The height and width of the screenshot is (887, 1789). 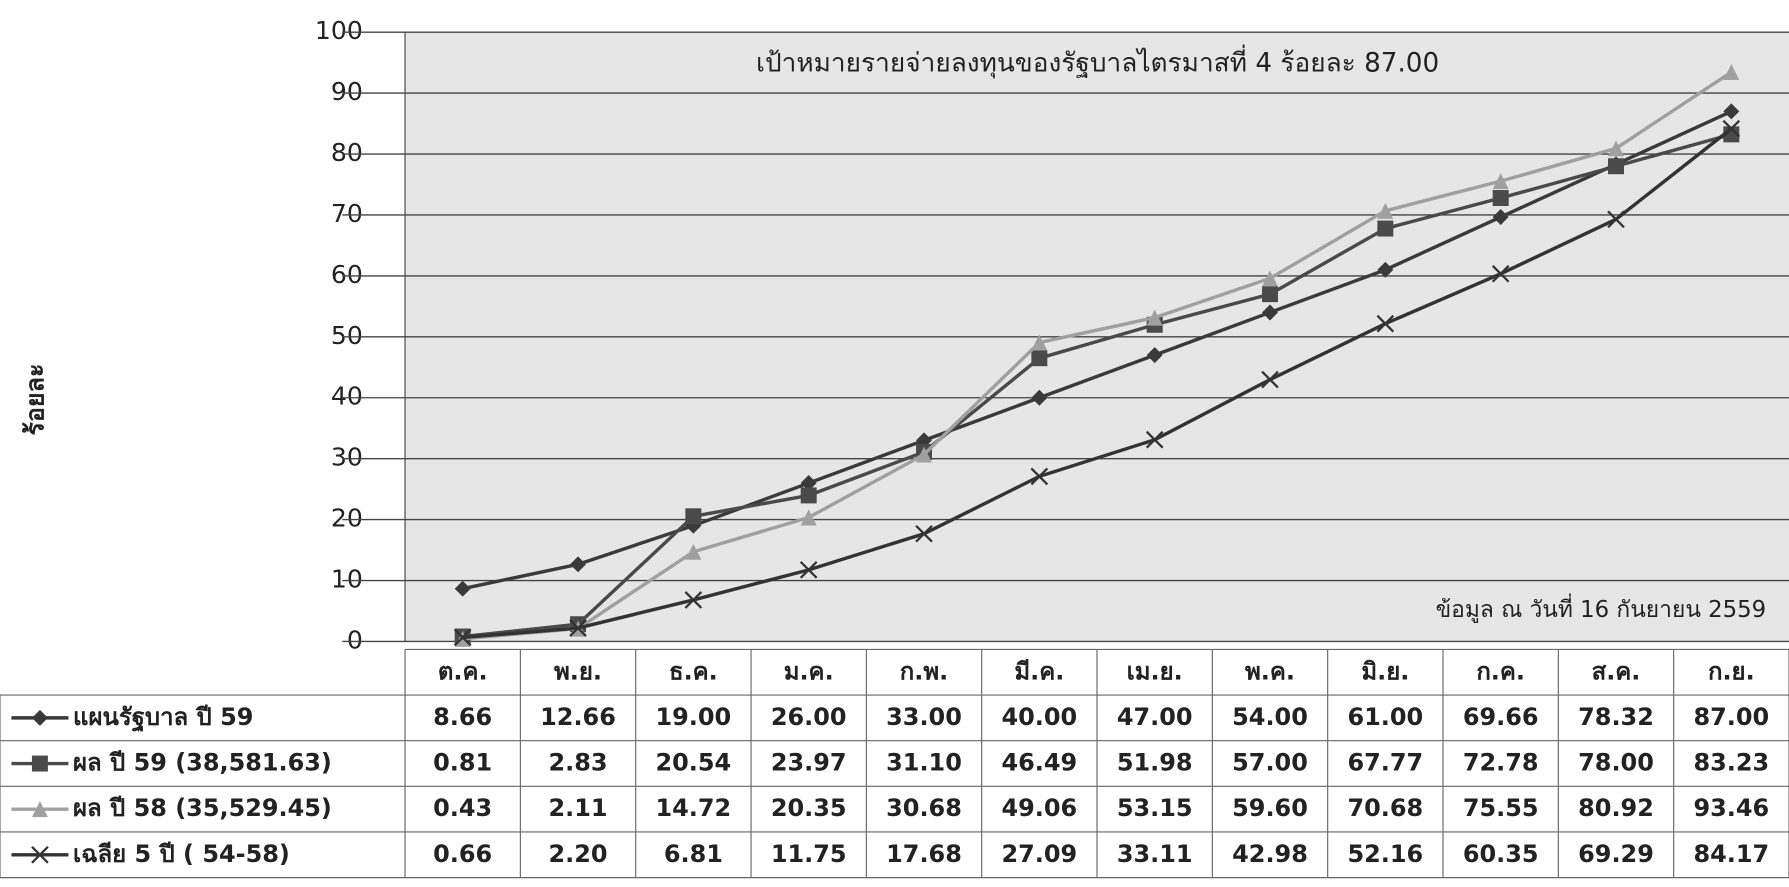 What do you see at coordinates (693, 671) in the screenshot?
I see `x-tick-label: ธ.ค.` at bounding box center [693, 671].